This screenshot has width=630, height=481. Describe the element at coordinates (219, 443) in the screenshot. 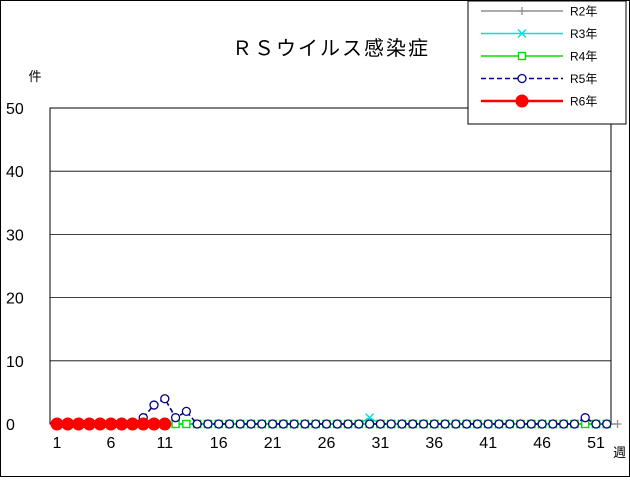

I see `x-tick-label: 16` at that location.